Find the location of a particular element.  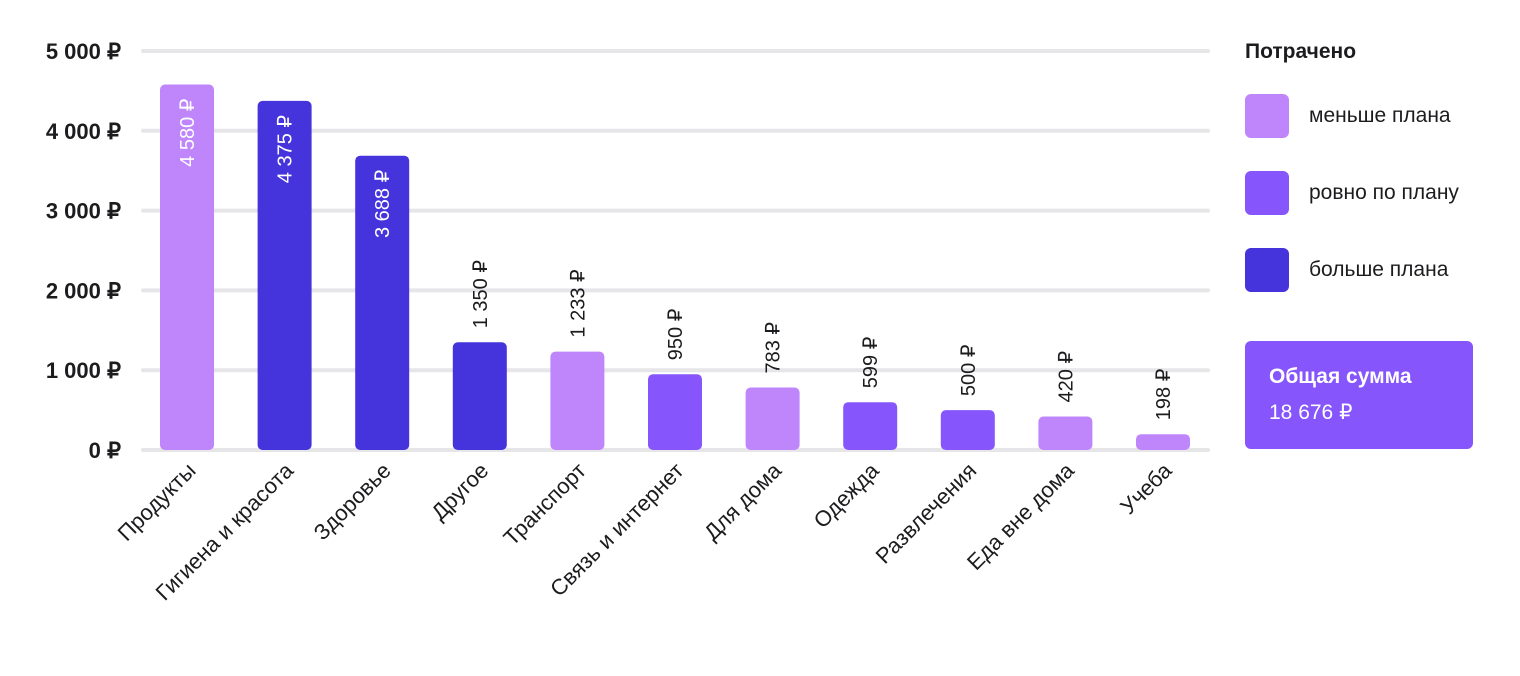

y-axis-labels: 0 ₽ 1 000 ₽ 2 000 ₽ 3 000 ₽ 4 000 ₽ 5 000 ₽ is located at coordinates (83, 251).